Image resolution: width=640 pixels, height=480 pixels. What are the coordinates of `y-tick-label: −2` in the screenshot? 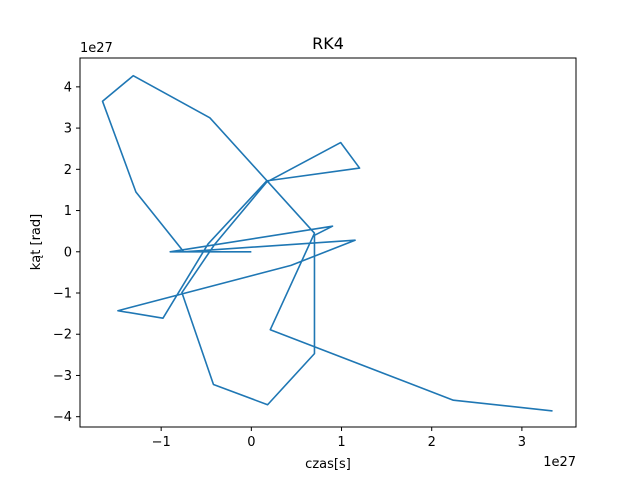 It's located at (62, 335).